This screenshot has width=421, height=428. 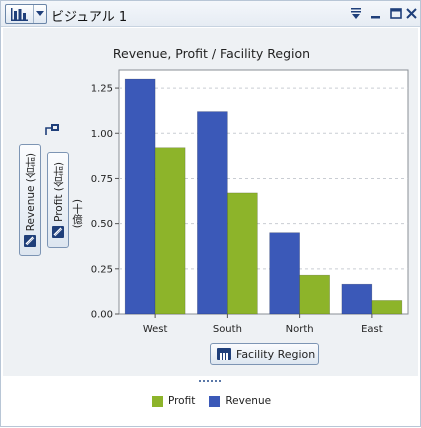 What do you see at coordinates (210, 14) in the screenshot?
I see `title-bar: ビジュアル 1` at bounding box center [210, 14].